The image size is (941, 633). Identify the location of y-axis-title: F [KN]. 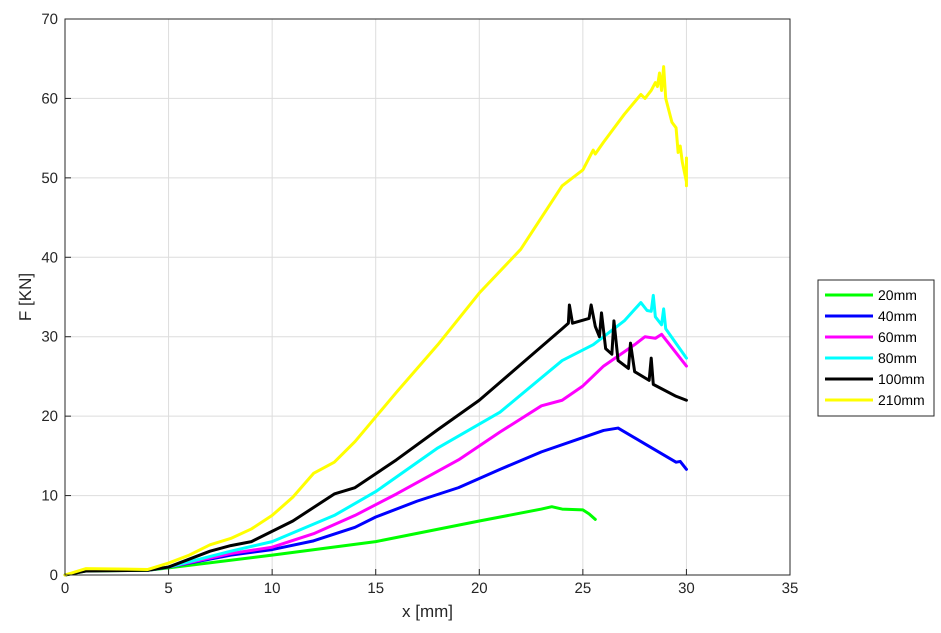
(25, 297).